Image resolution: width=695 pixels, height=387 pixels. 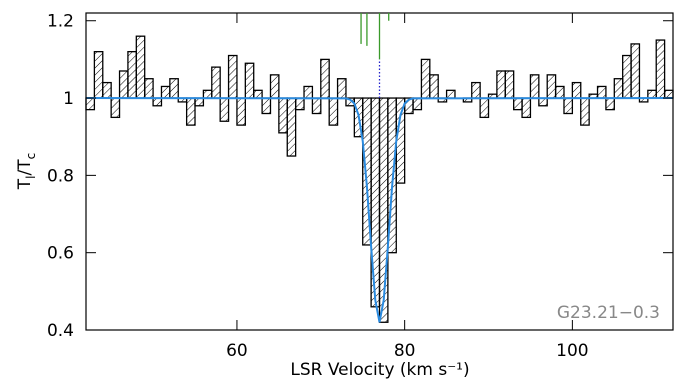 What do you see at coordinates (60, 331) in the screenshot?
I see `y-tick-label: 0.4` at bounding box center [60, 331].